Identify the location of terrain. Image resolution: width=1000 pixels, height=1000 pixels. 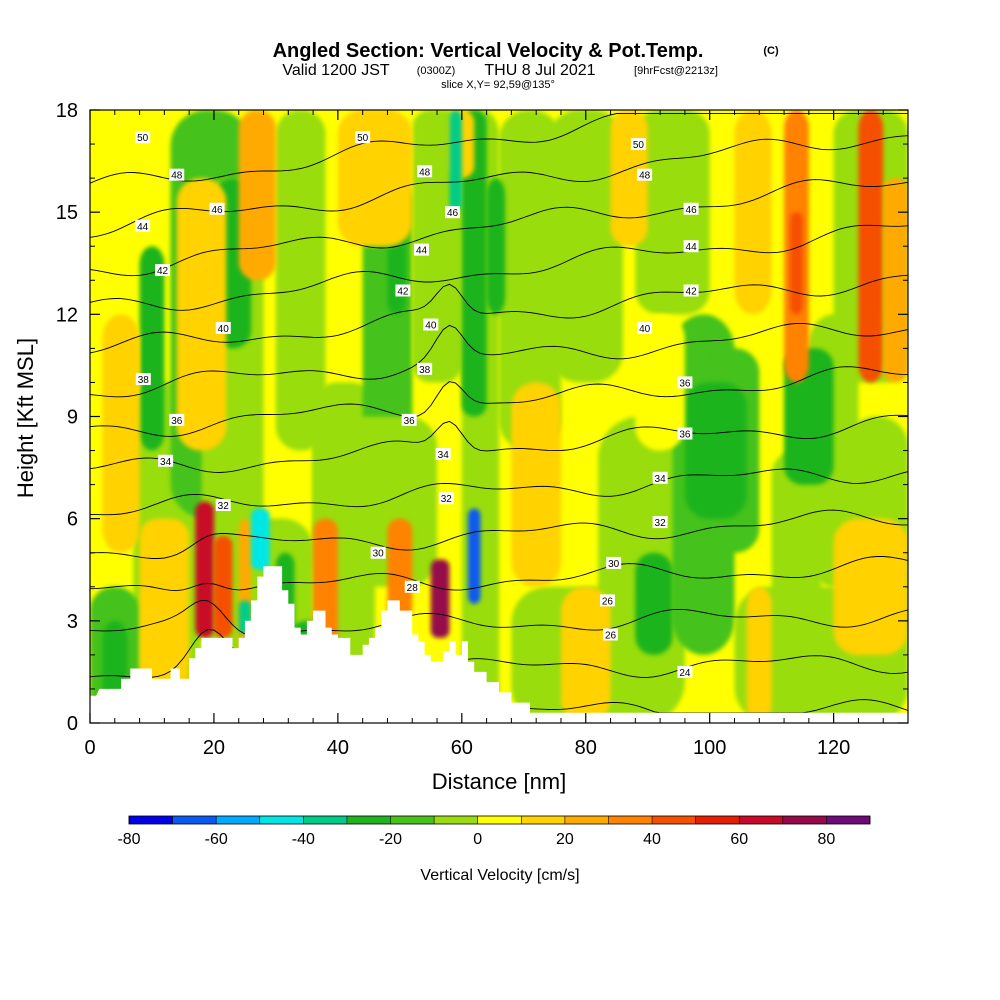
(499, 644).